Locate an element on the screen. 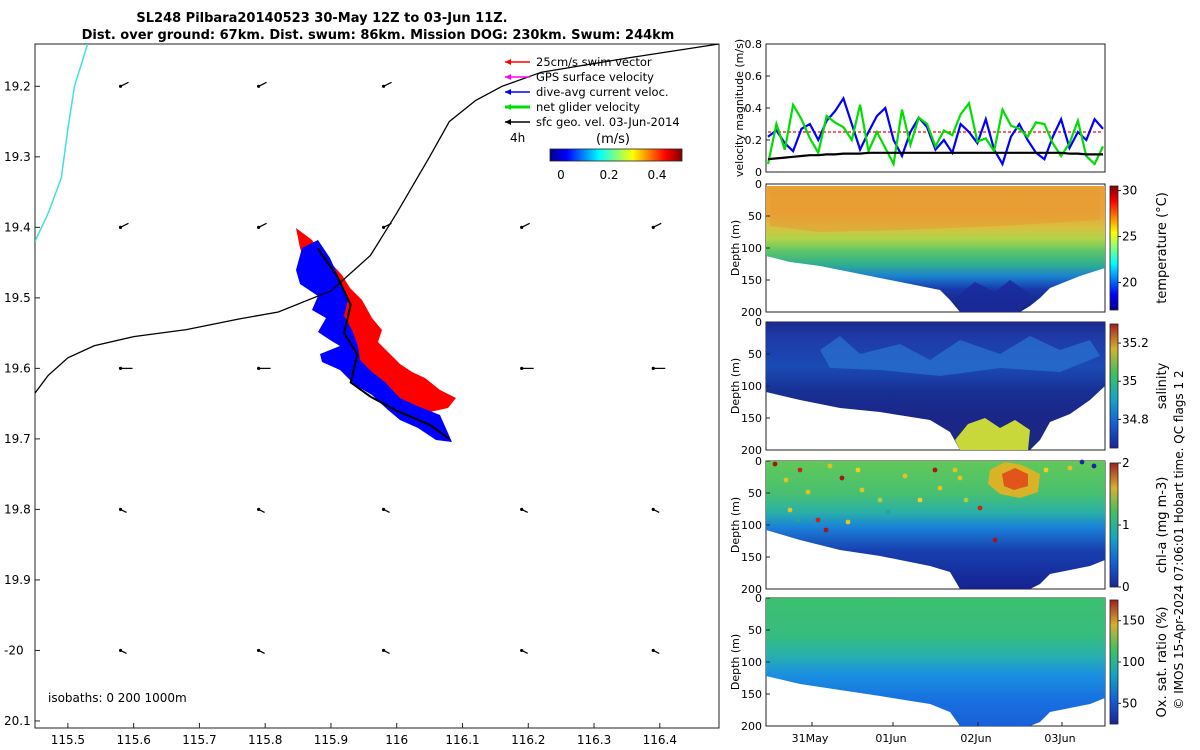 Image resolution: width=1200 pixels, height=750 pixels. colorbar-tick-label: 35.2 is located at coordinates (1135, 343).